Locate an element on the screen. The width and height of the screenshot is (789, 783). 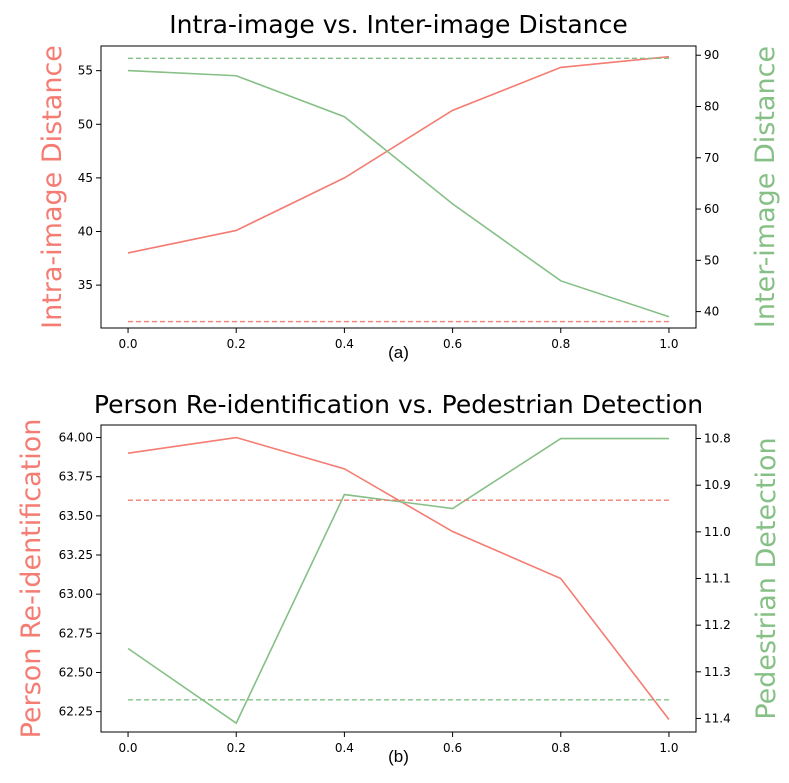
left-tick-label: 63.75 is located at coordinates (76, 477).